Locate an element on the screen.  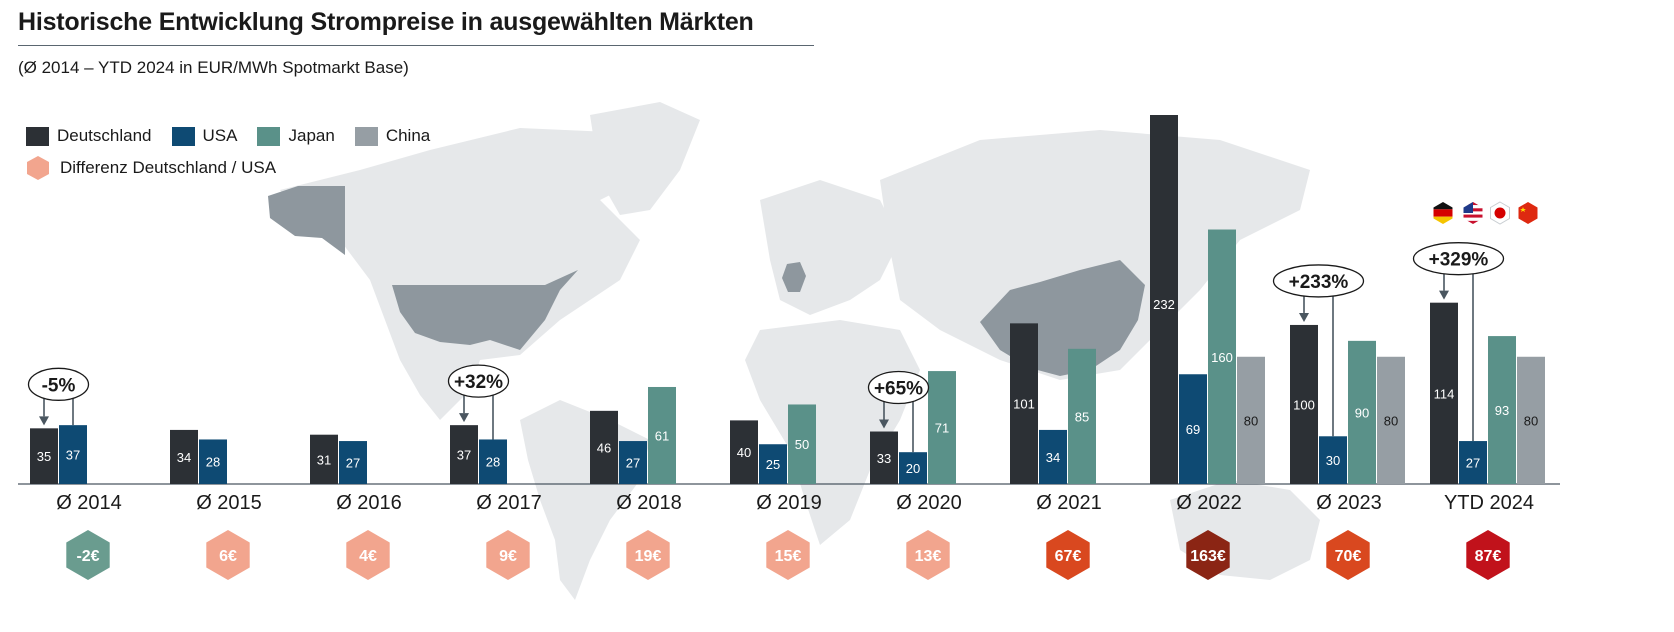
difference-label-2020: 13€ is located at coordinates (928, 556).